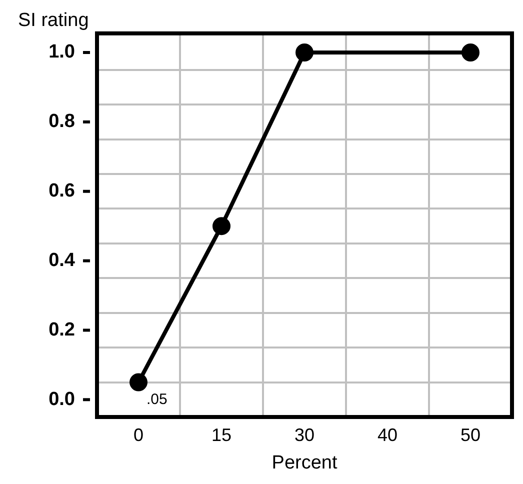 The height and width of the screenshot is (484, 523). What do you see at coordinates (61, 121) in the screenshot?
I see `y-tick-label: 0.8` at bounding box center [61, 121].